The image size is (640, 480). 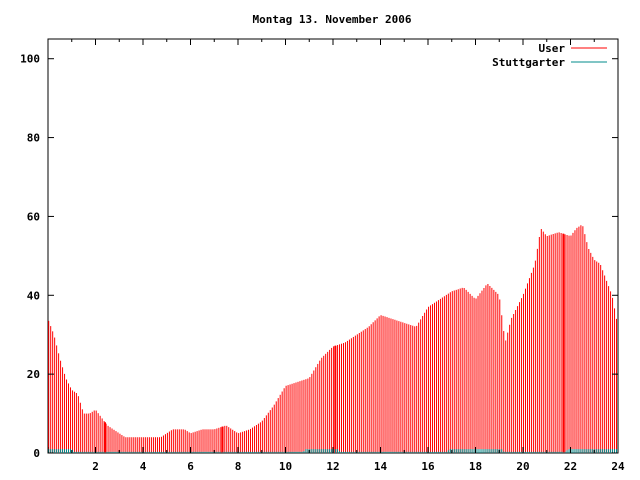 What do you see at coordinates (143, 466) in the screenshot?
I see `x-tick-label: 4` at bounding box center [143, 466].